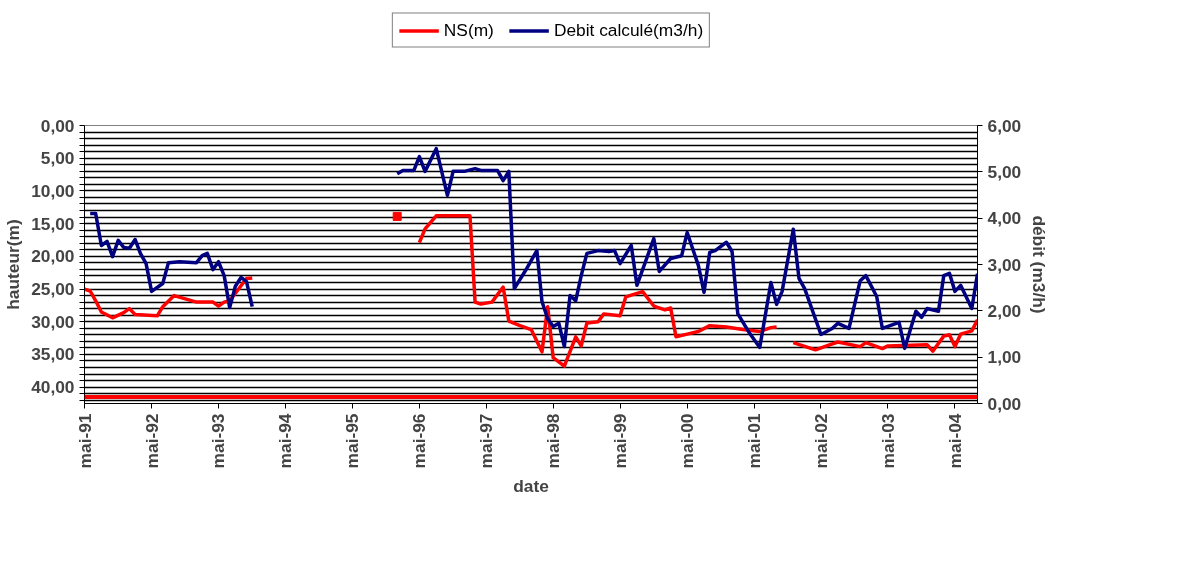 This screenshot has height=577, width=1179. Describe the element at coordinates (1004, 125) in the screenshot. I see `y2-tick-label: 6,00` at that location.